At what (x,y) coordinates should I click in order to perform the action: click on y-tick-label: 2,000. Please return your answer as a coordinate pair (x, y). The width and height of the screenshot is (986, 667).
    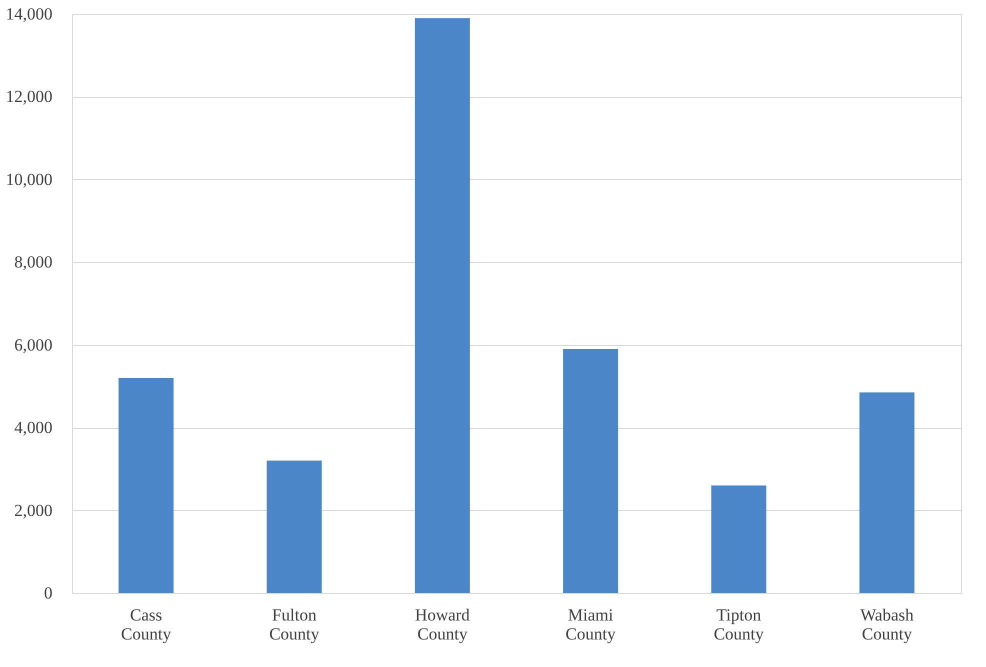
    Looking at the image, I should click on (33, 510).